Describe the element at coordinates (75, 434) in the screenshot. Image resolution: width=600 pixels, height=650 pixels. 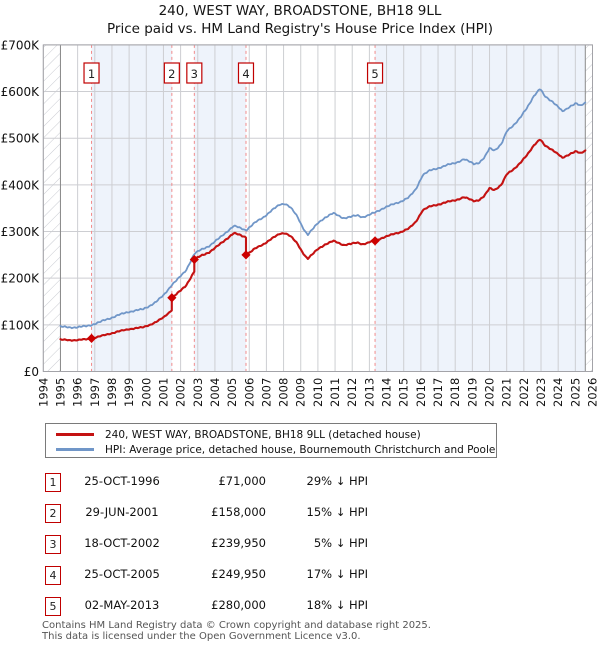
I see `price-paid-line-swatch` at that location.